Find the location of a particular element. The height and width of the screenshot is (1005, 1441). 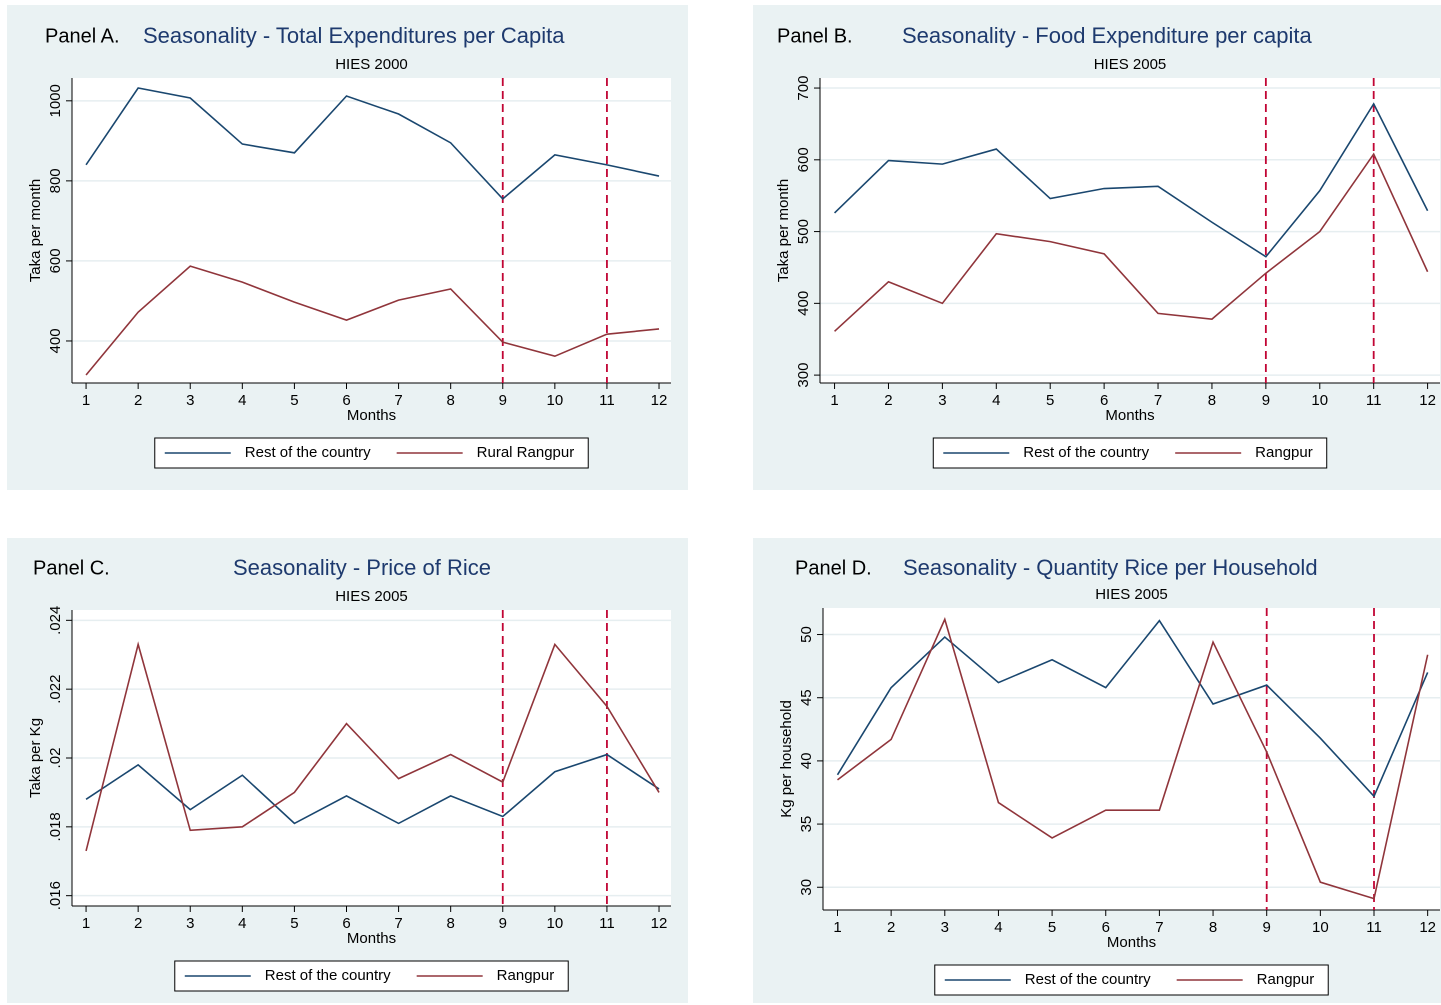

chart-subtitle: HIES 2000 is located at coordinates (371, 64).